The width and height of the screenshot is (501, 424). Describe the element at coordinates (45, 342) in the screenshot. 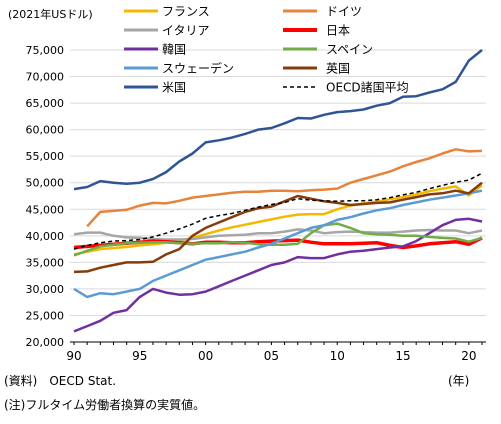

I see `y-tick-label: 20,000` at that location.